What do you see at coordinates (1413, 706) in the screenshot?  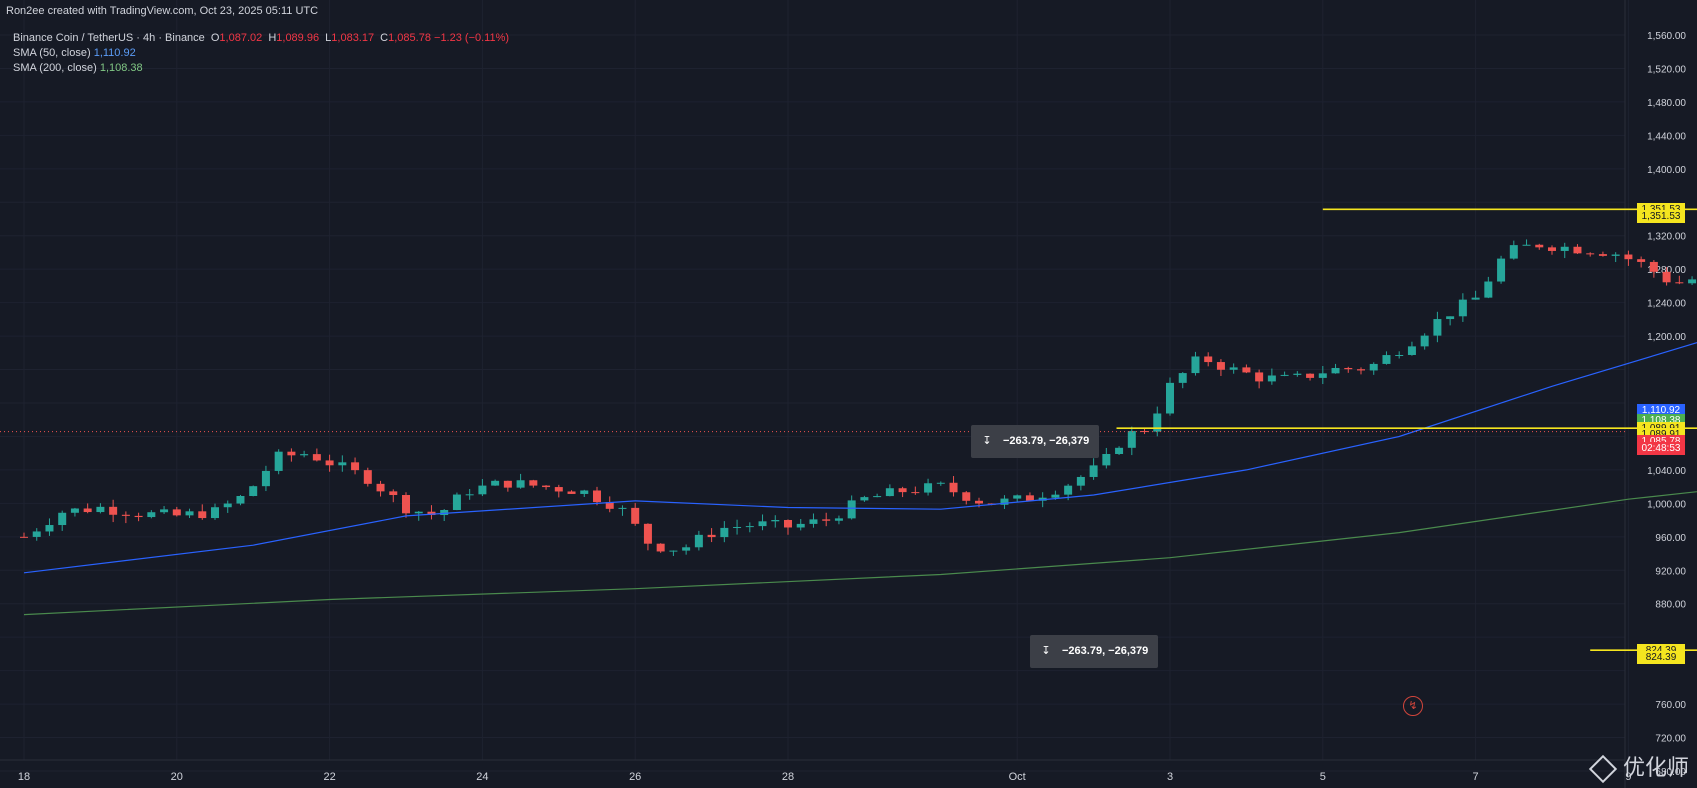 I see `lightning-icon: ↯` at bounding box center [1413, 706].